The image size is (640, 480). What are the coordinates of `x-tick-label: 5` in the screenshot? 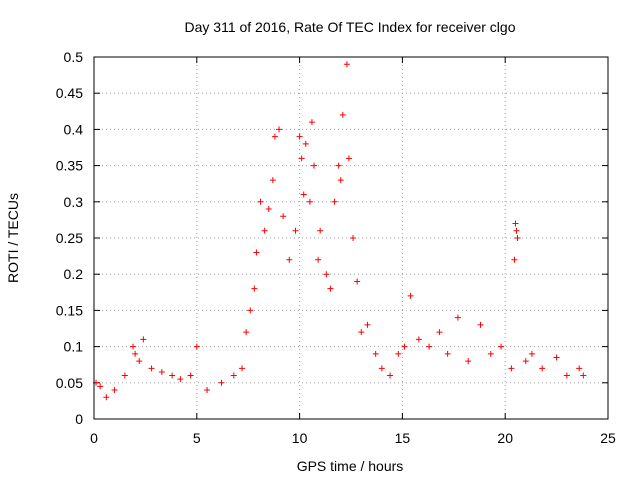 It's located at (197, 438).